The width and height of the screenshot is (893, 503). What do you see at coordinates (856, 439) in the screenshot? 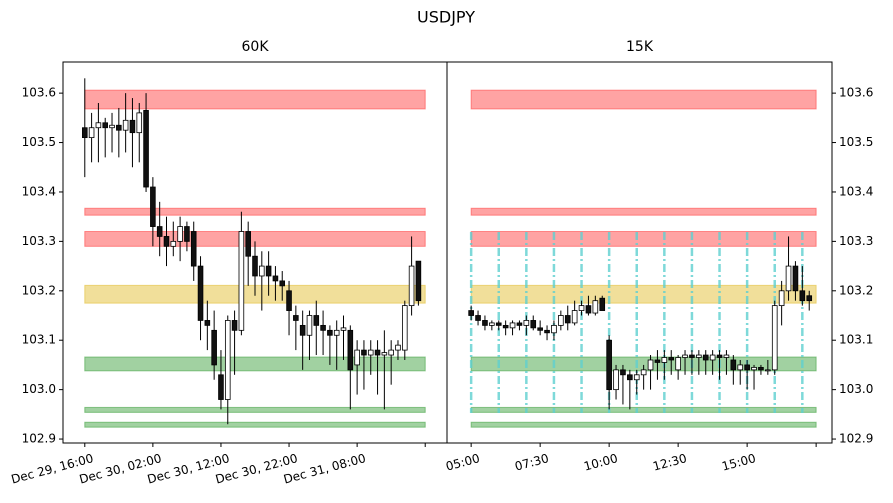
I see `y-tick-label: 102.9` at bounding box center [856, 439].